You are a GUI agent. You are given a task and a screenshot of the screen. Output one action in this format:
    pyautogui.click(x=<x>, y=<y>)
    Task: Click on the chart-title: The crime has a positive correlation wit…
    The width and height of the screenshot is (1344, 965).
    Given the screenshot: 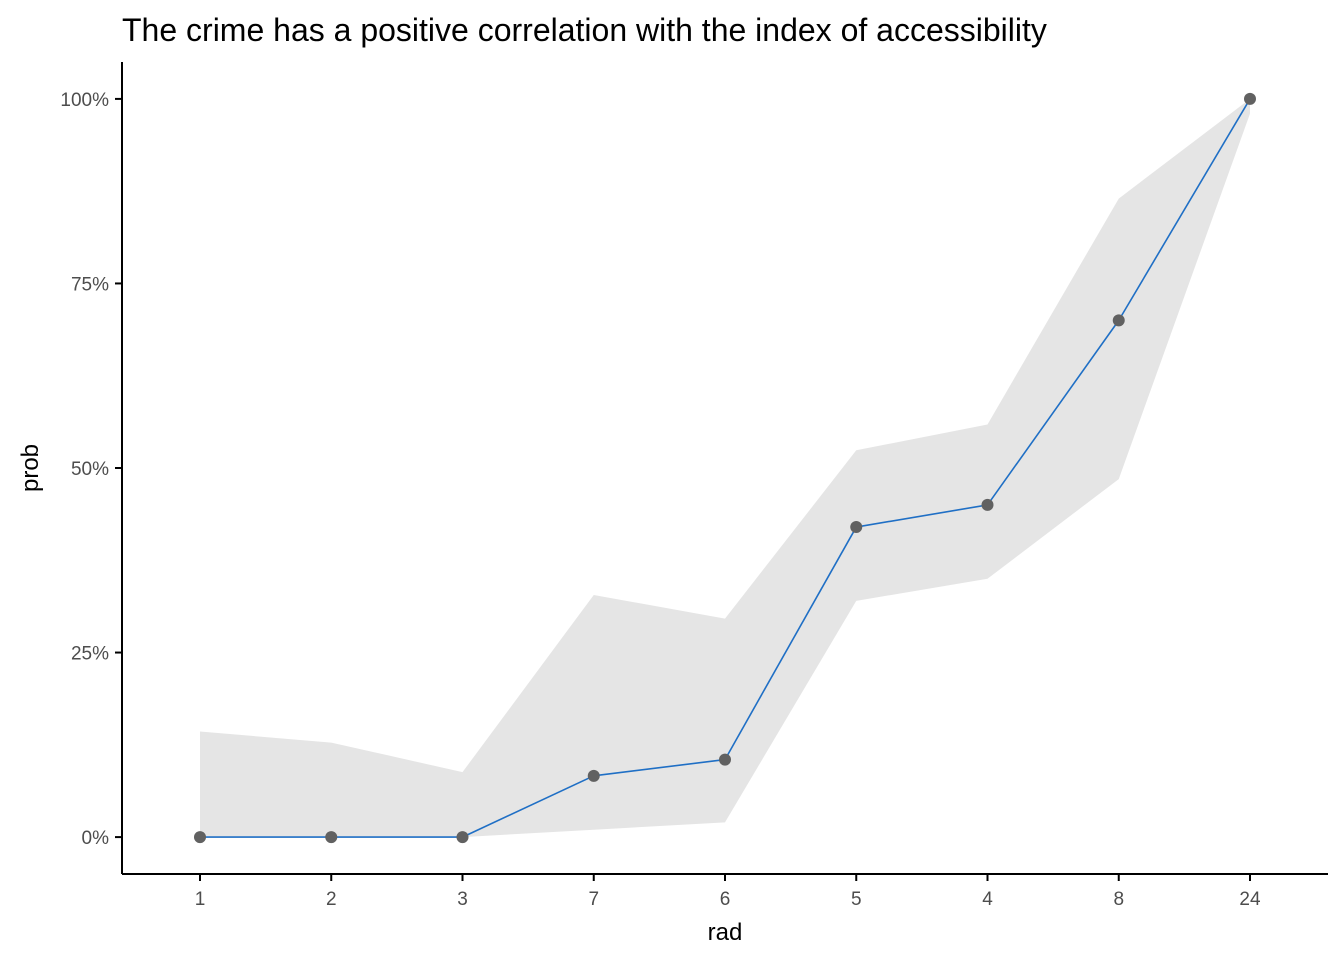 What is the action you would take?
    pyautogui.click(x=584, y=30)
    